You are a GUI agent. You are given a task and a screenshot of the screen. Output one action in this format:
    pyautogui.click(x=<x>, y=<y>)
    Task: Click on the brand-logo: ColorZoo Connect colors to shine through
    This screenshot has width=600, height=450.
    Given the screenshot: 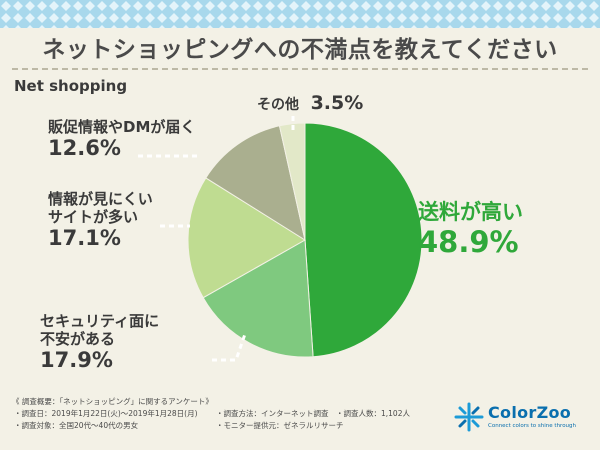 What is the action you would take?
    pyautogui.click(x=524, y=417)
    